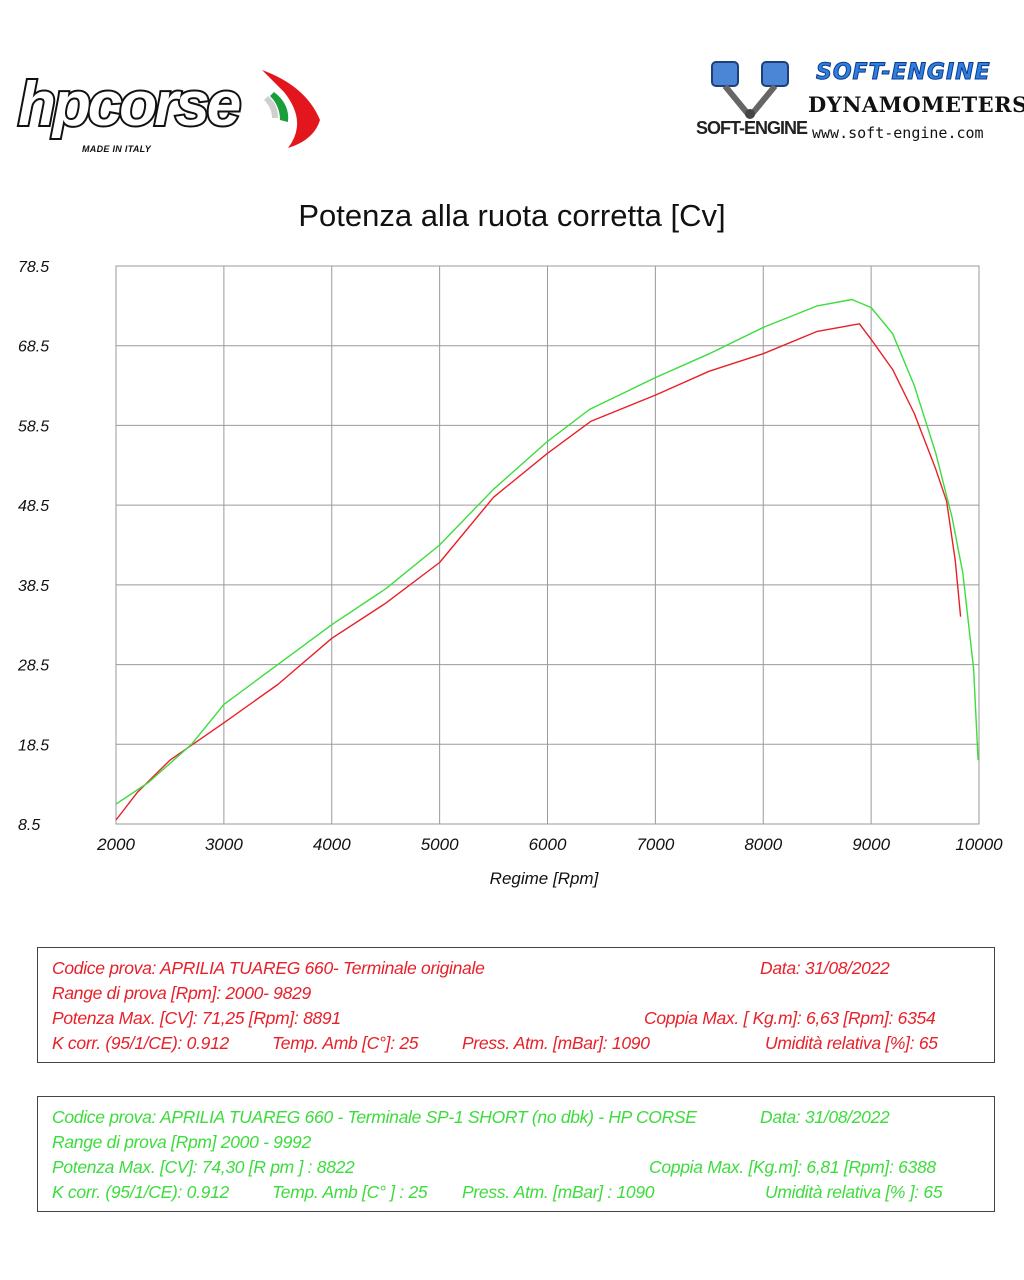 This screenshot has width=1024, height=1280. I want to click on test-range: Range di prova [Rpm] 2000 - 9992, so click(181, 1142).